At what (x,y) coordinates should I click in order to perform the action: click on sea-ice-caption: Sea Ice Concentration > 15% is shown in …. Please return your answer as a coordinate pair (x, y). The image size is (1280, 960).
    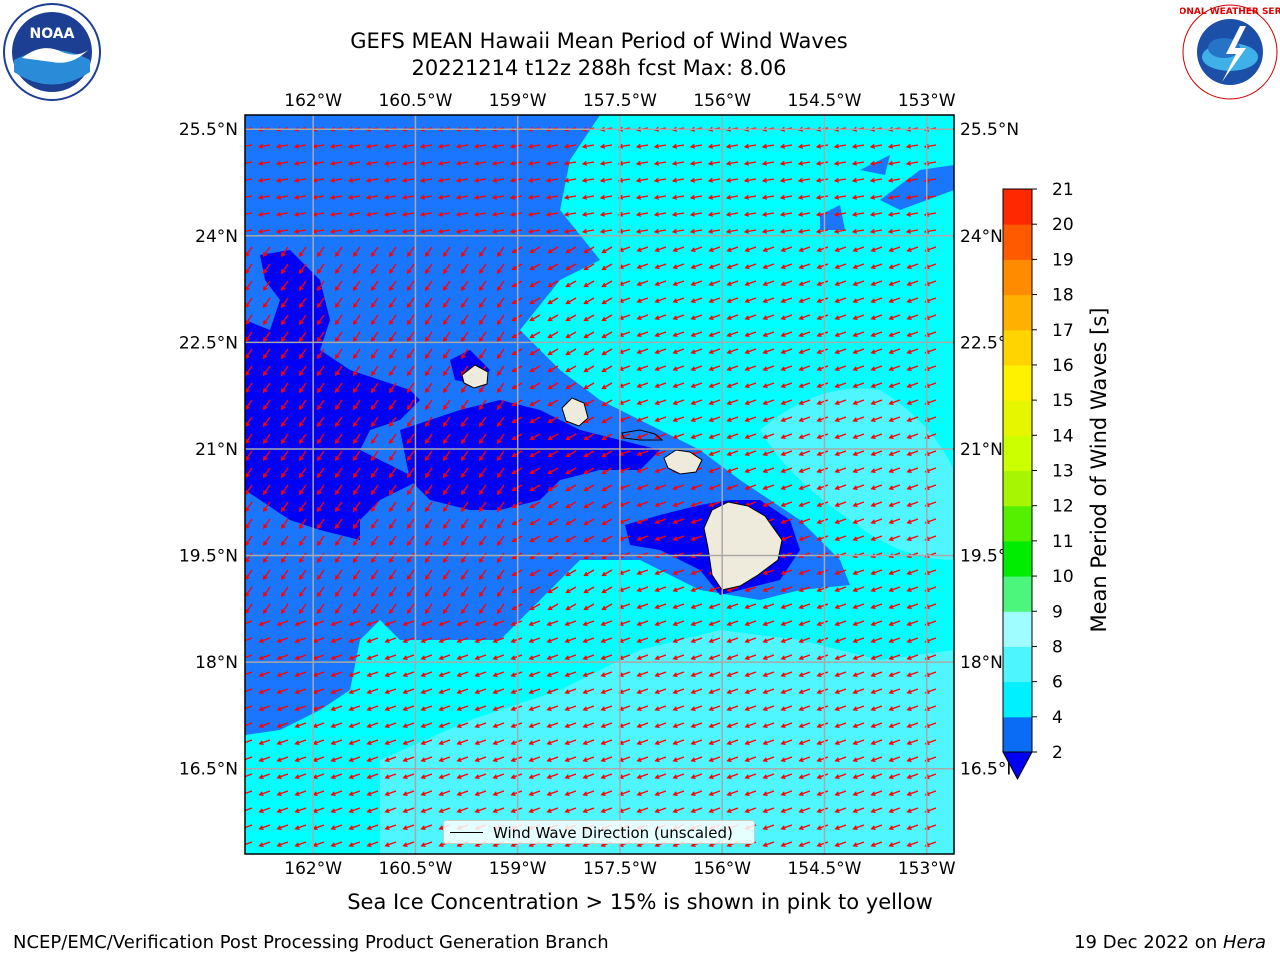
    Looking at the image, I should click on (640, 902).